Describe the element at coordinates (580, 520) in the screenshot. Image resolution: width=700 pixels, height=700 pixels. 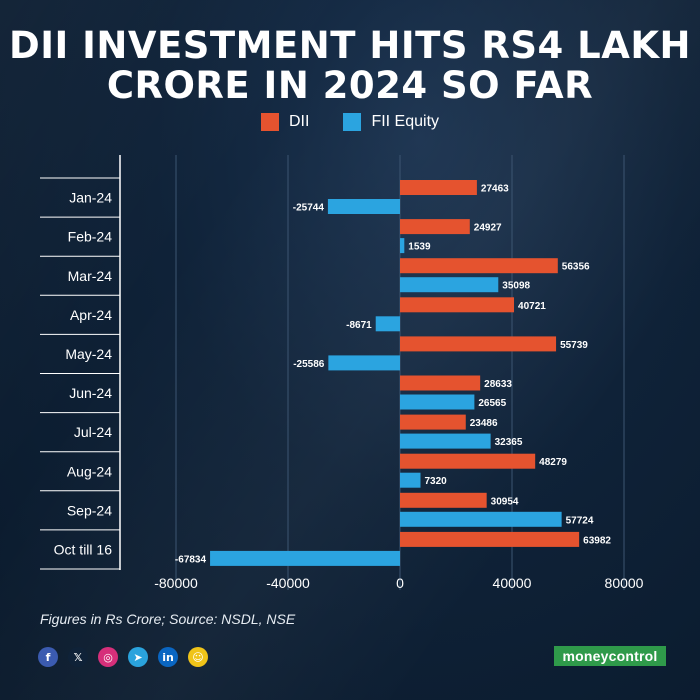
I see `data-label: 57724` at that location.